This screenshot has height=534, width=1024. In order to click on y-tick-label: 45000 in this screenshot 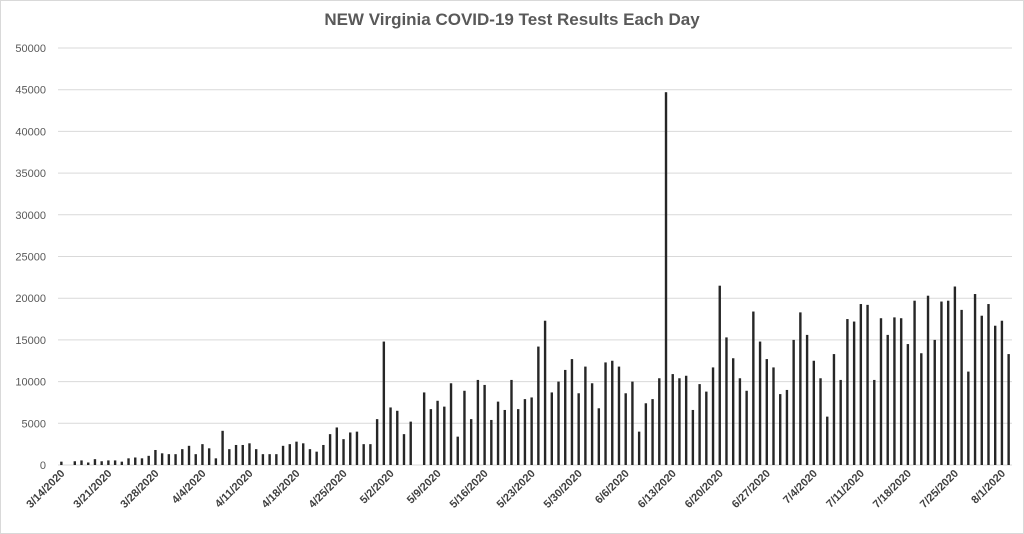, I will do `click(30, 91)`.